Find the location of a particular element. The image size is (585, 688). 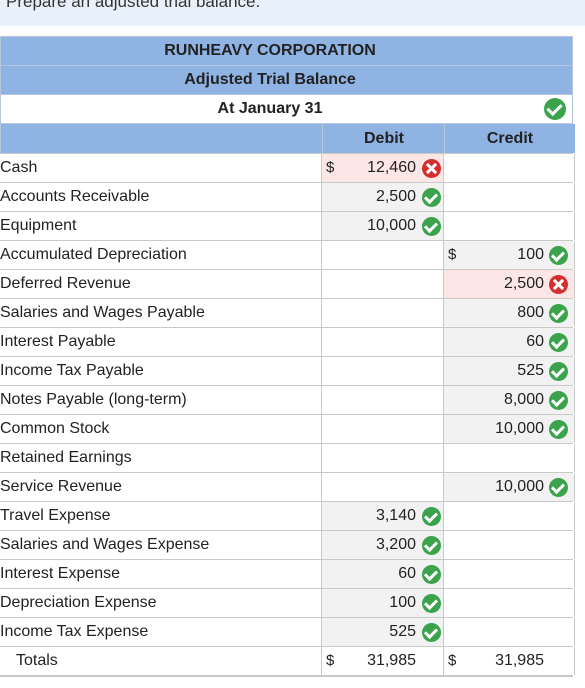

credit-cell: 60 is located at coordinates (509, 342).